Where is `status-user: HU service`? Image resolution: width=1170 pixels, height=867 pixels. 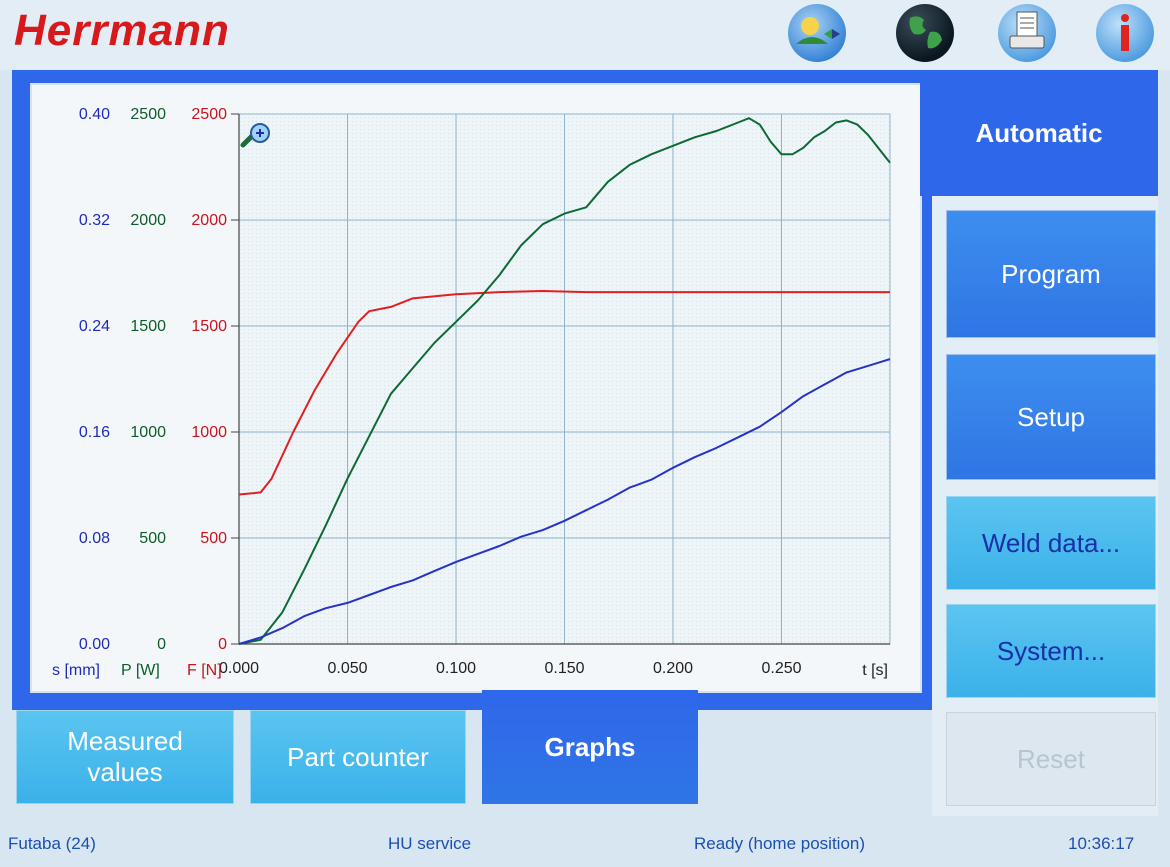 status-user: HU service is located at coordinates (430, 843).